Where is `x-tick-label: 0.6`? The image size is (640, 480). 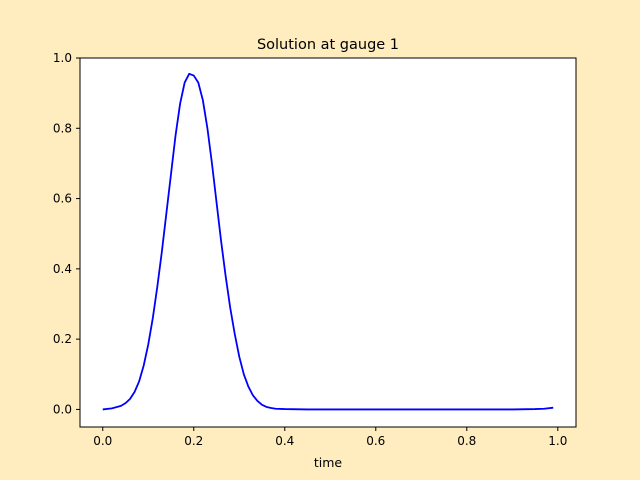
x-tick-label: 0.6 is located at coordinates (375, 441).